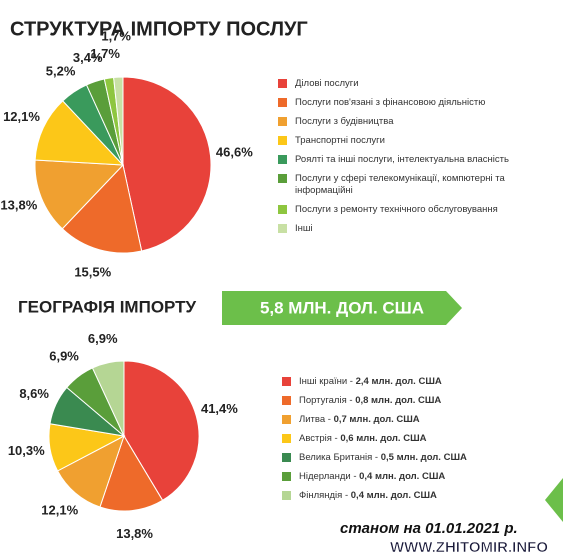  What do you see at coordinates (429, 528) in the screenshot?
I see `footnote: станом на 01.01.2021 р.` at bounding box center [429, 528].